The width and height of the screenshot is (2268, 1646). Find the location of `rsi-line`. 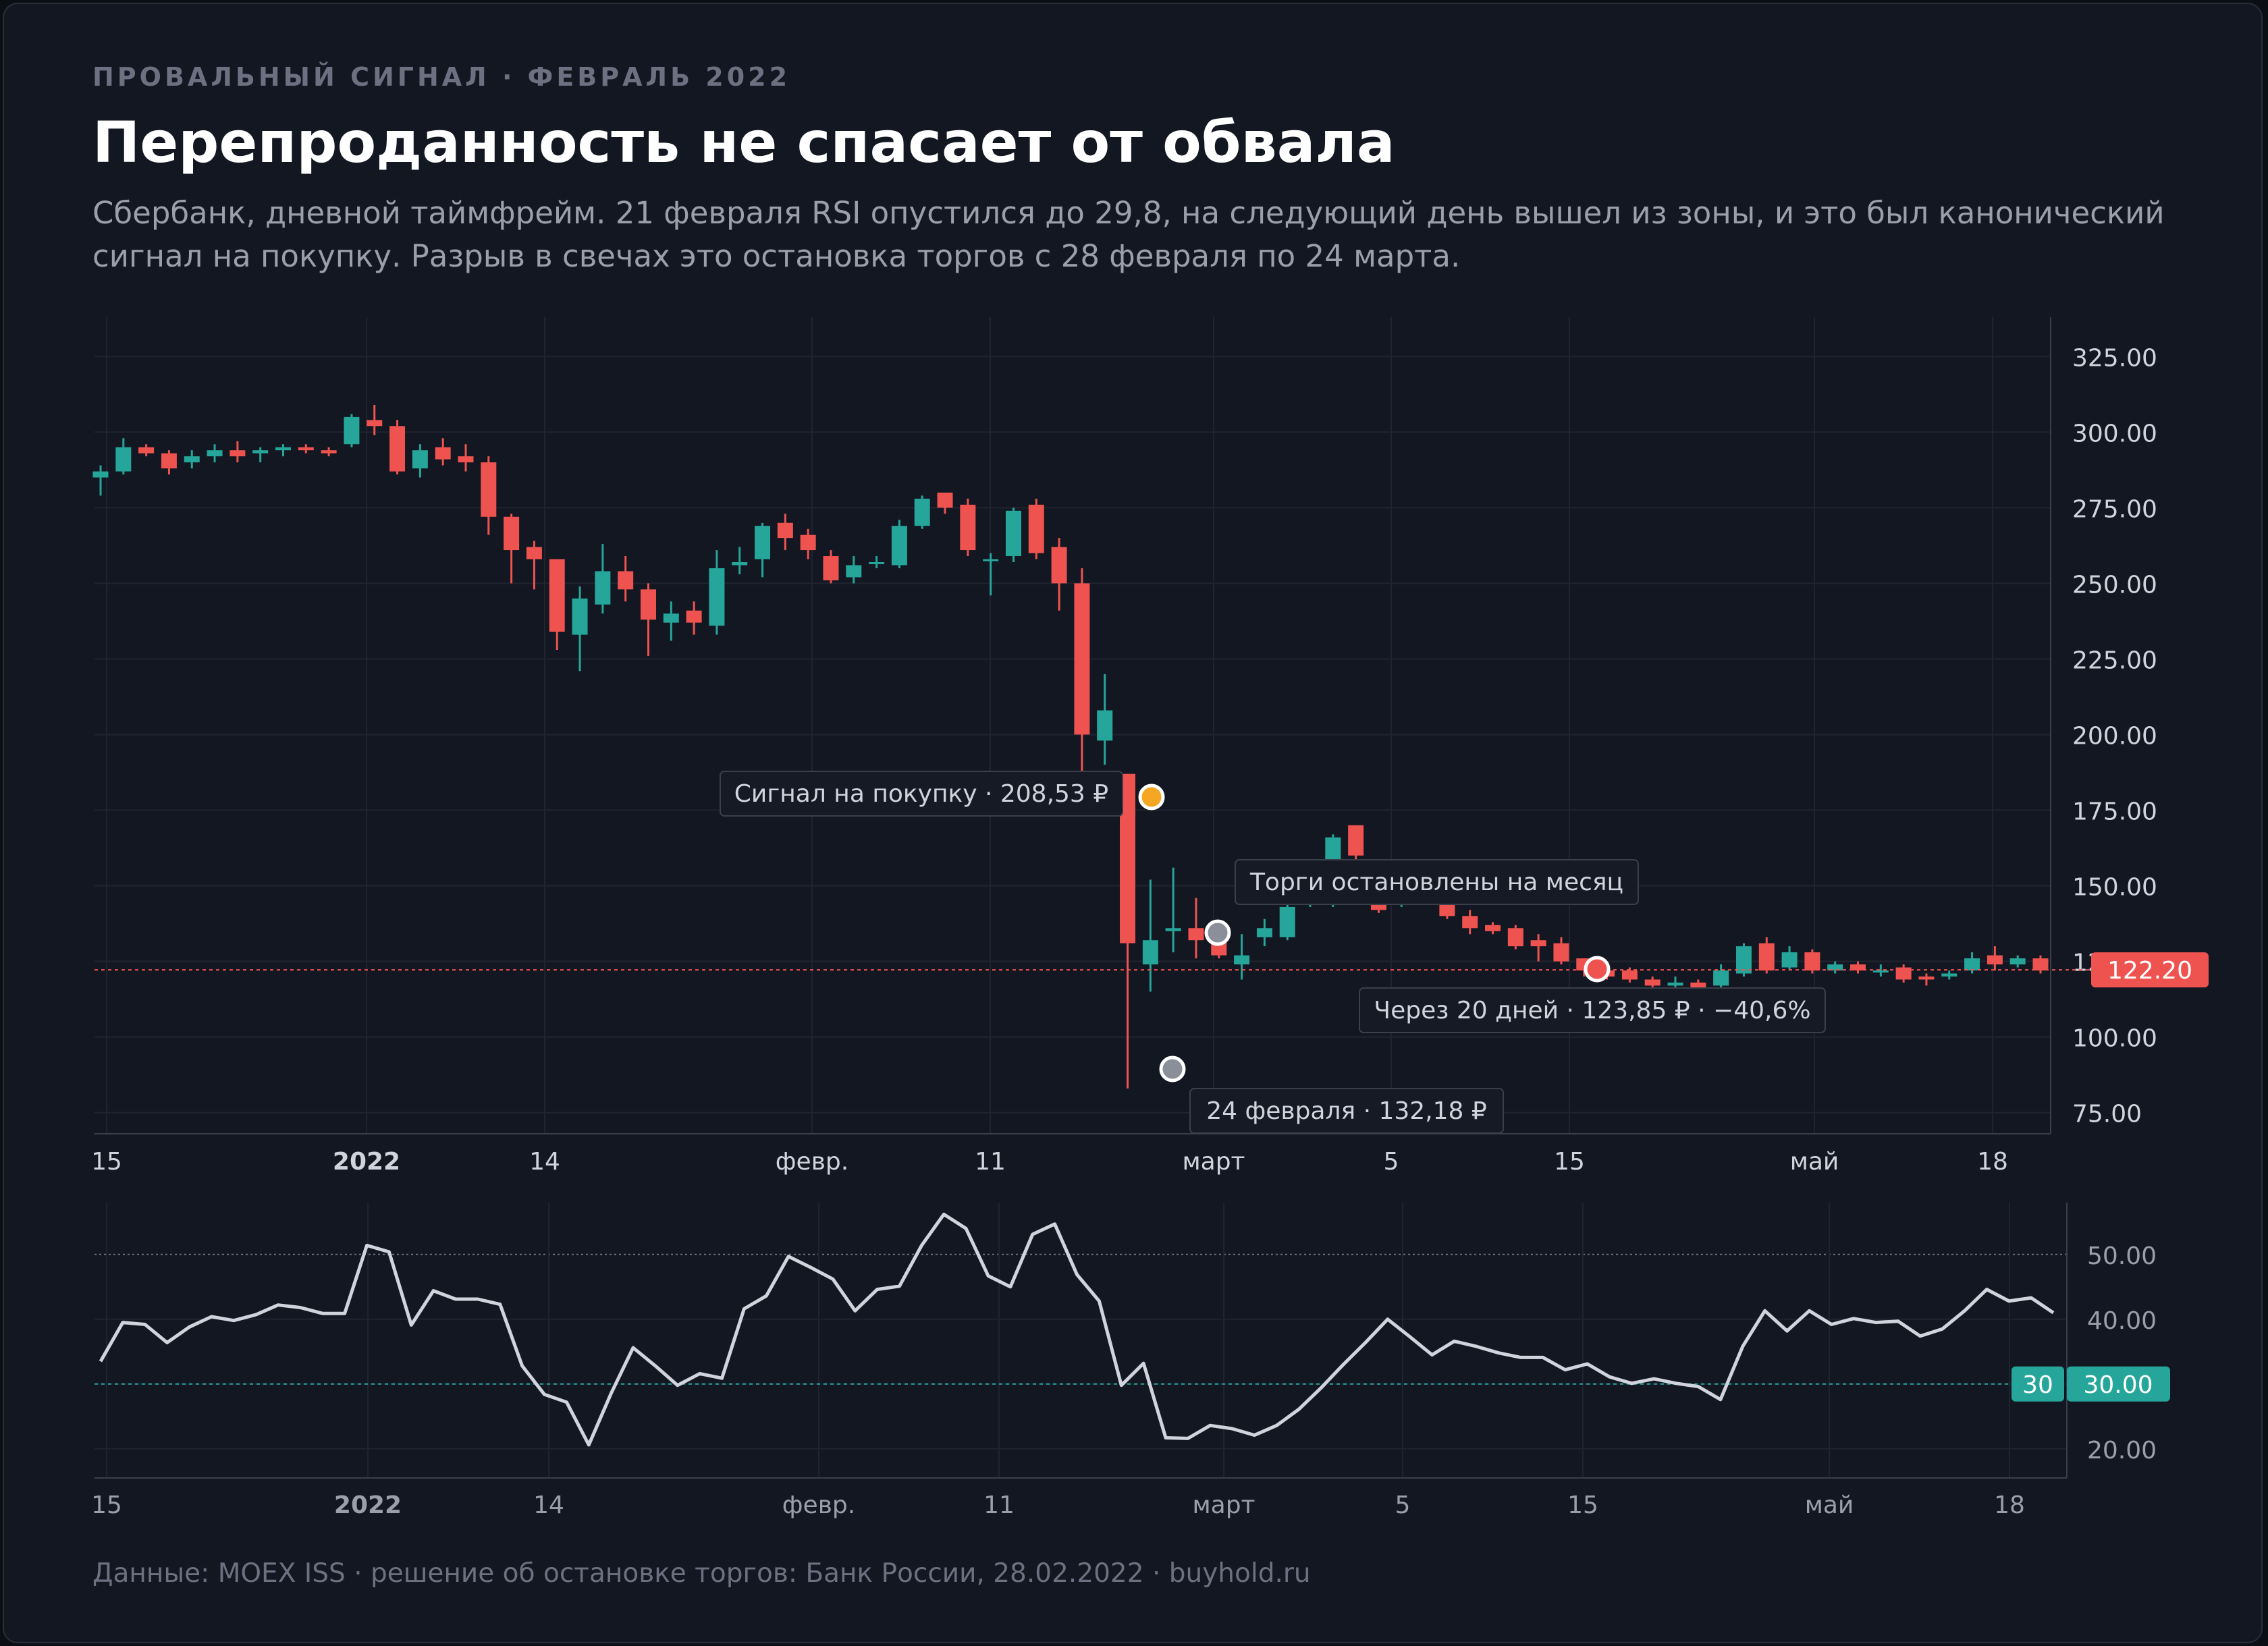

rsi-line is located at coordinates (1077, 1329).